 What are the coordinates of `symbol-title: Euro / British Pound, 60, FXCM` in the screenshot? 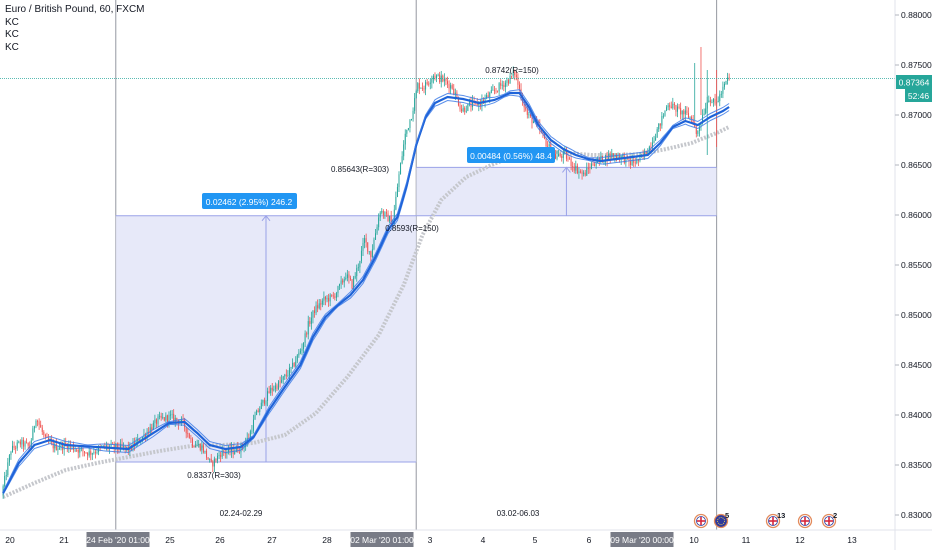 It's located at (75, 9).